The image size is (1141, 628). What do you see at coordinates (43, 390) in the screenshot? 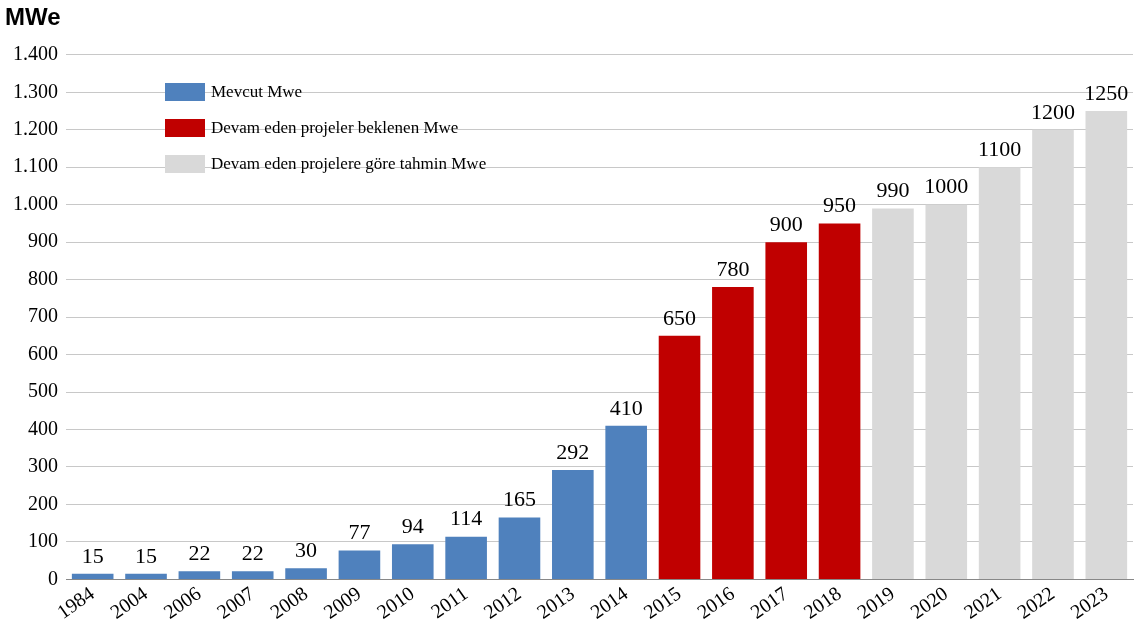
I see `y-tick-label: 500` at bounding box center [43, 390].